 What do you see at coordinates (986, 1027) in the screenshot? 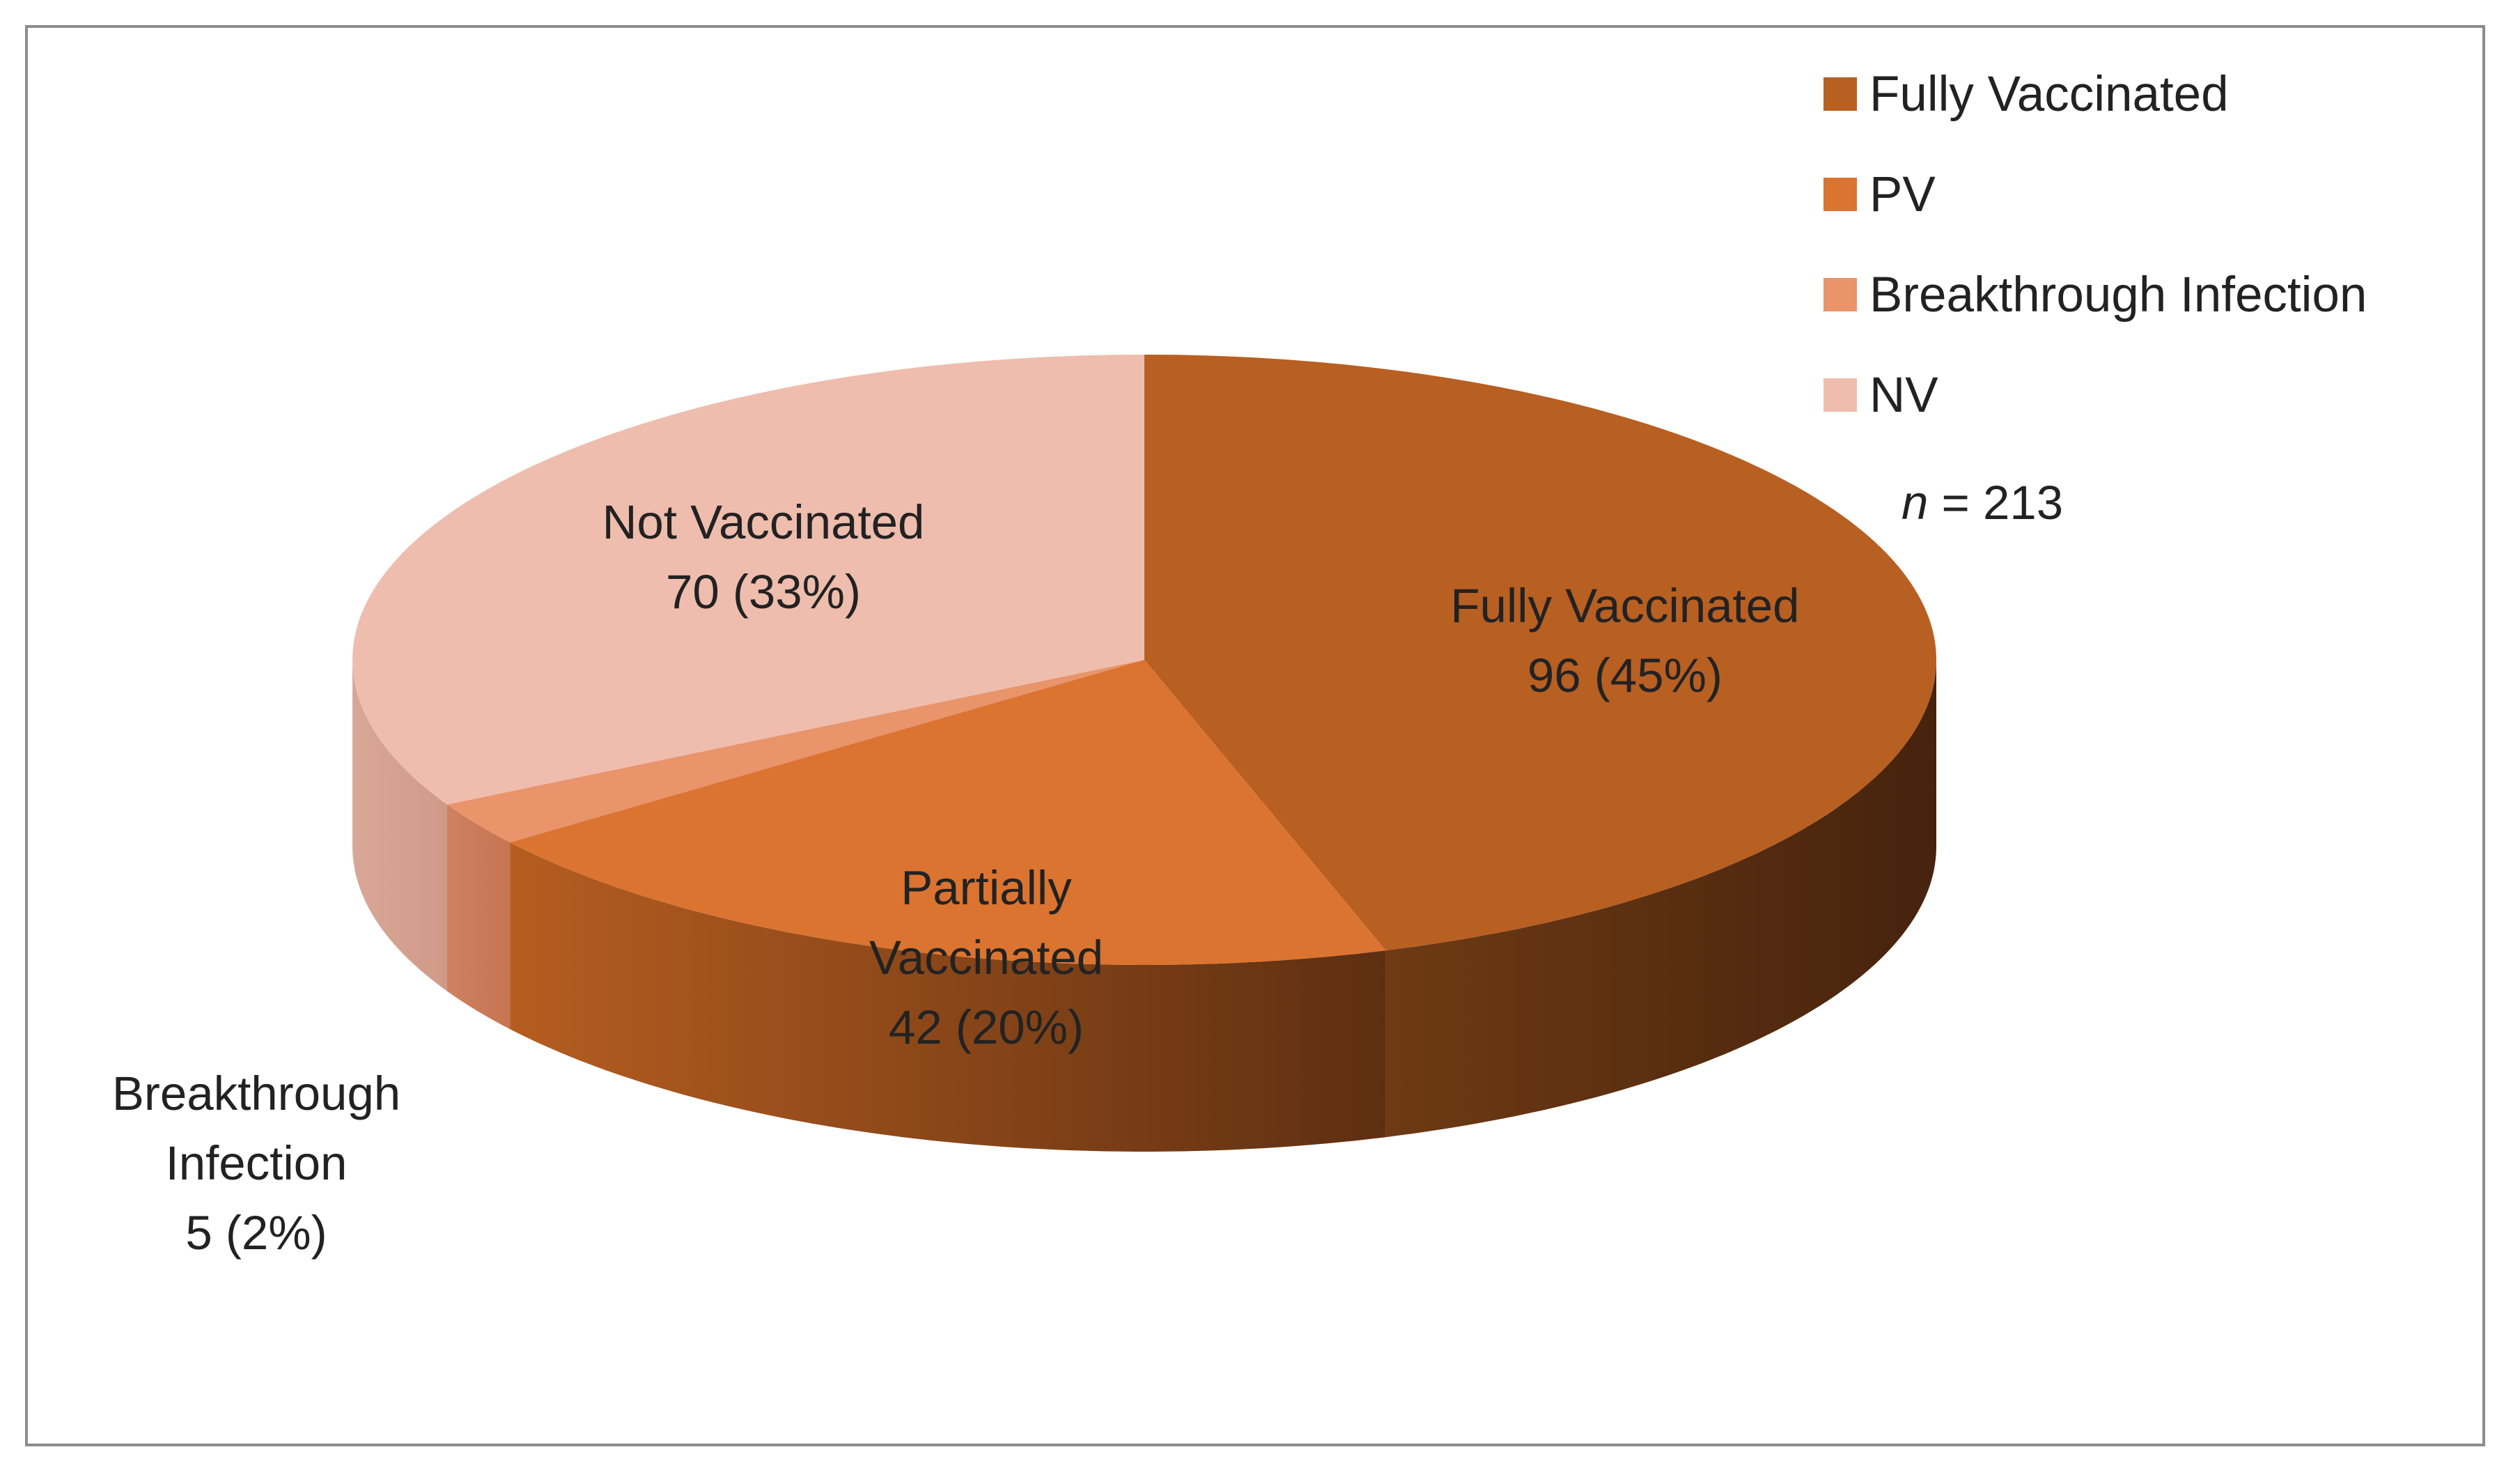
I see `data-label-line: 42 (20%)` at bounding box center [986, 1027].